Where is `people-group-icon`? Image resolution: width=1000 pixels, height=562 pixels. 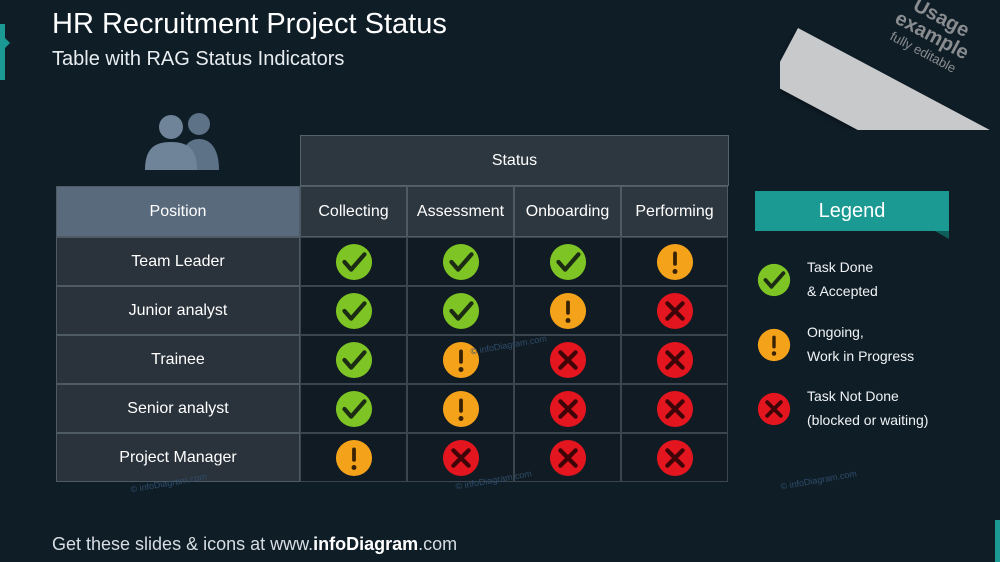
people-group-icon is located at coordinates (182, 141).